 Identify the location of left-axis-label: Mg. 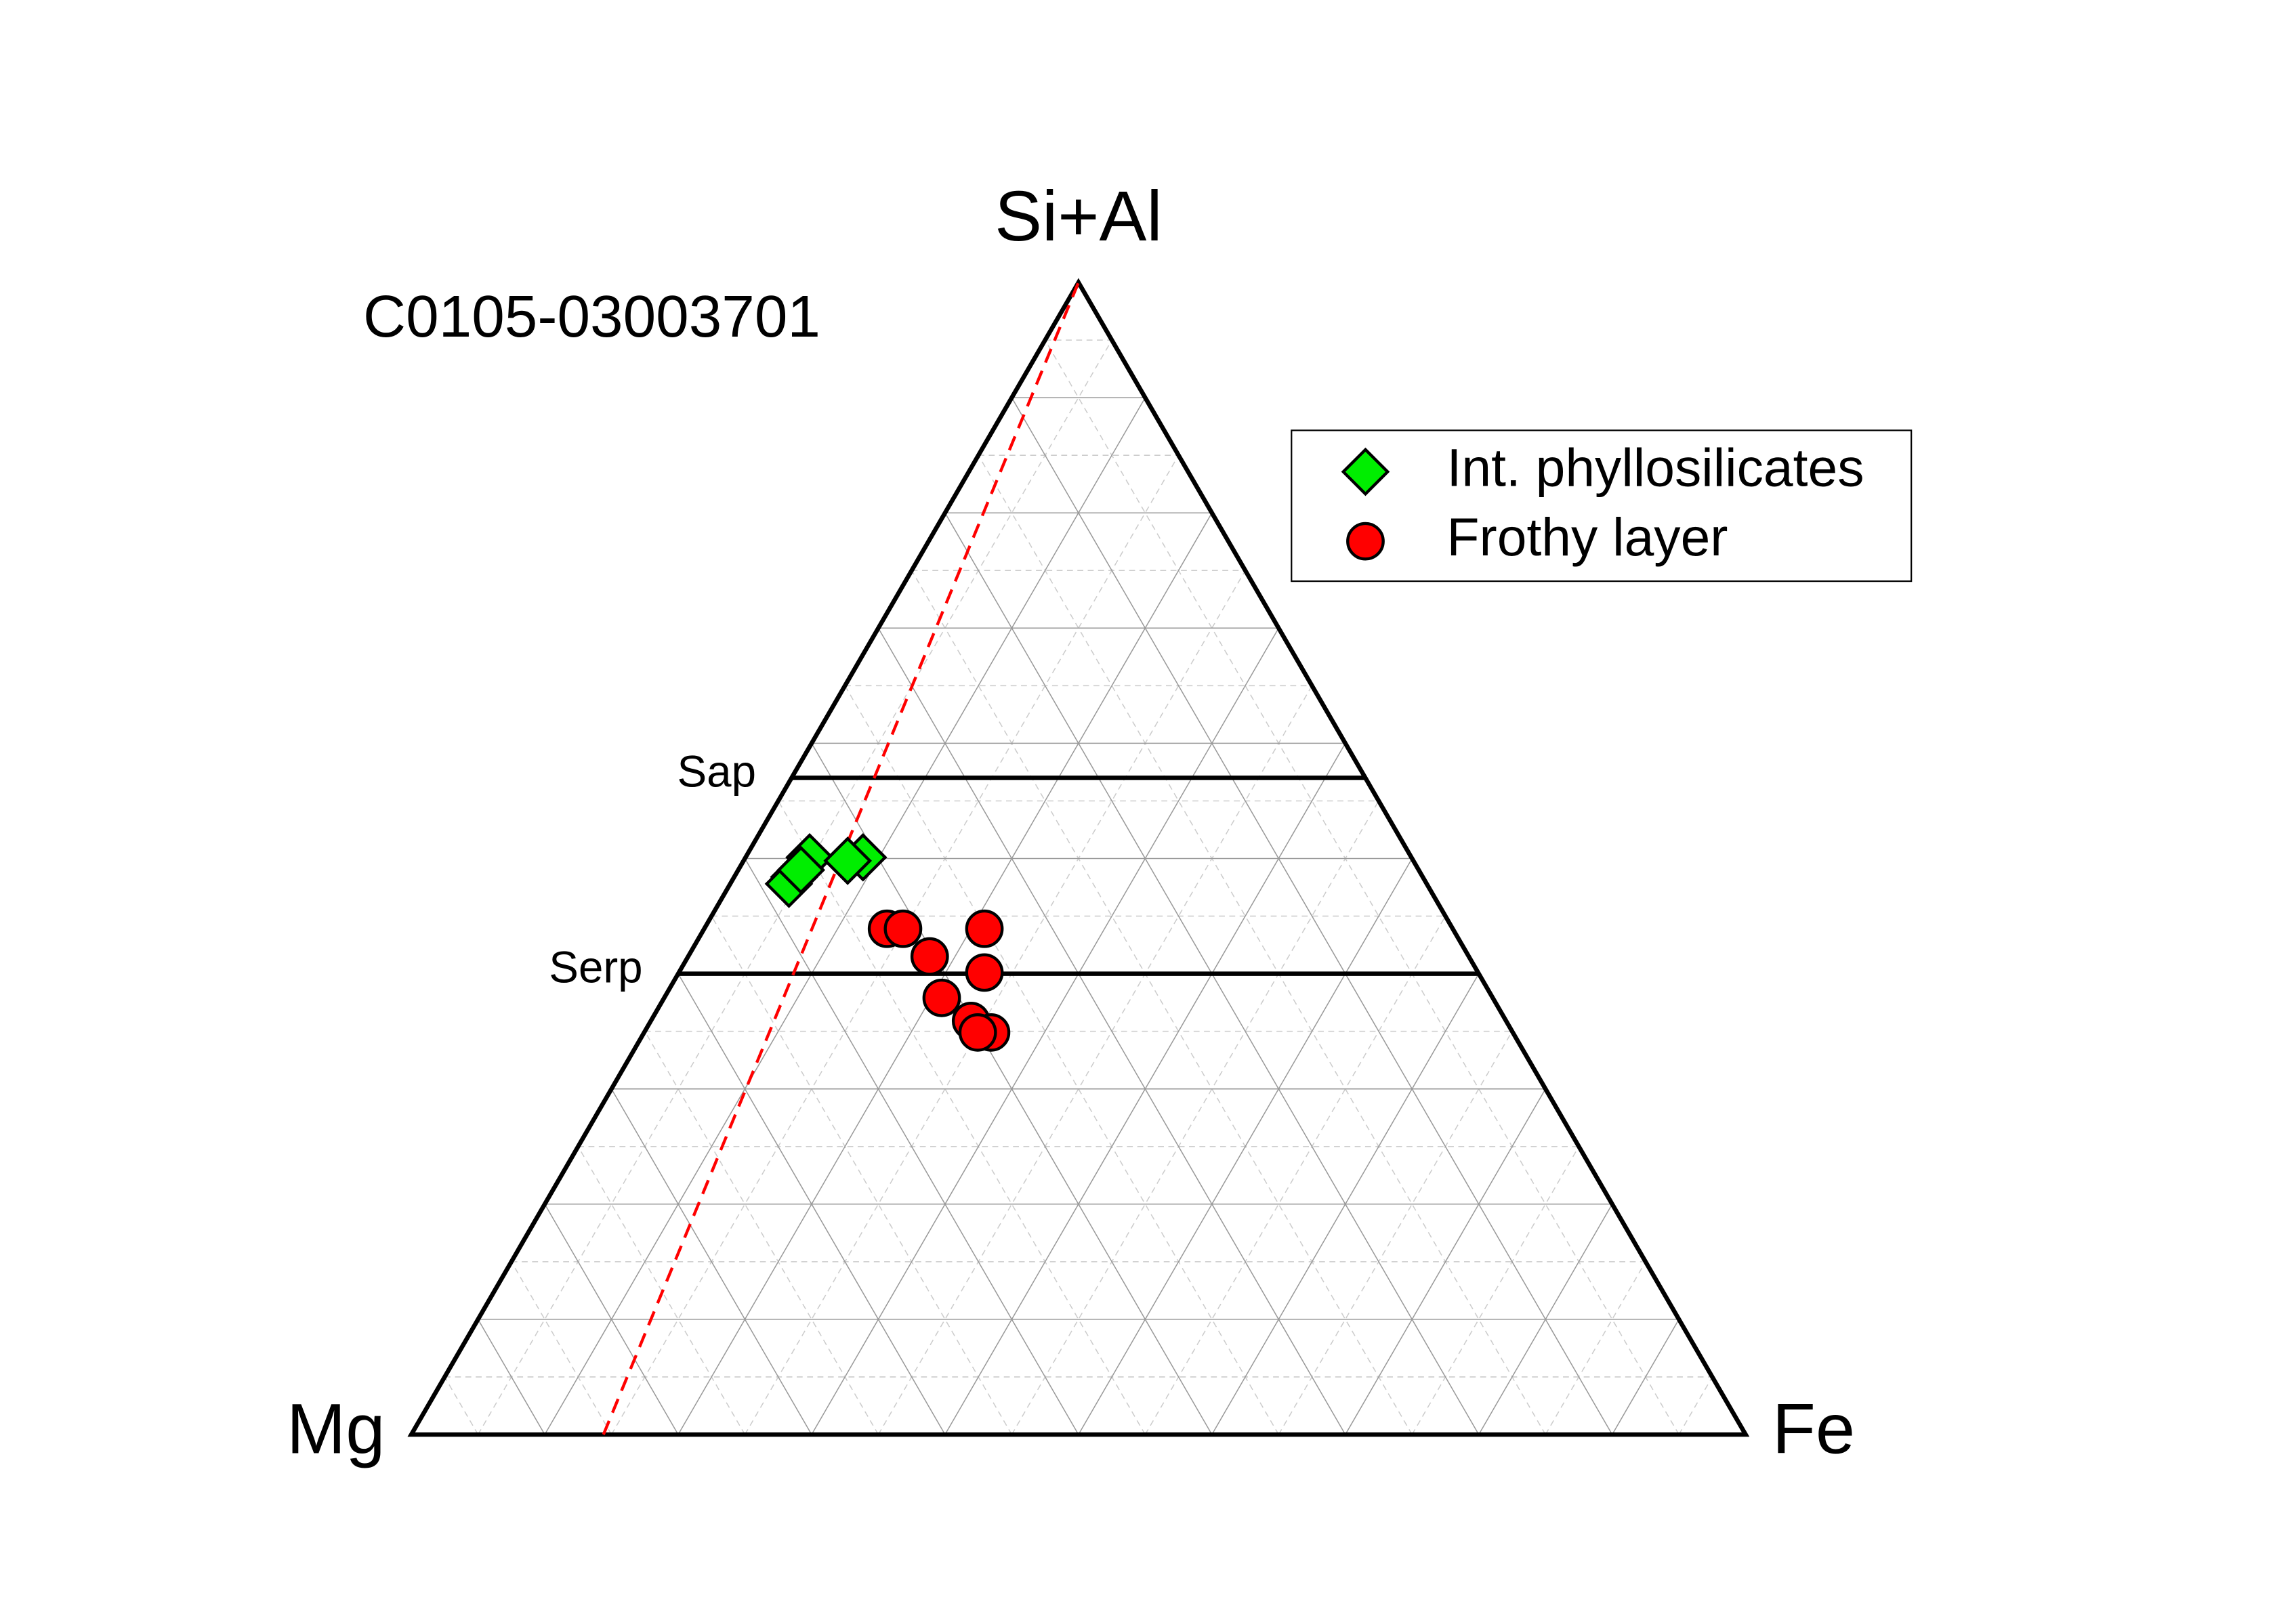
(336, 1430).